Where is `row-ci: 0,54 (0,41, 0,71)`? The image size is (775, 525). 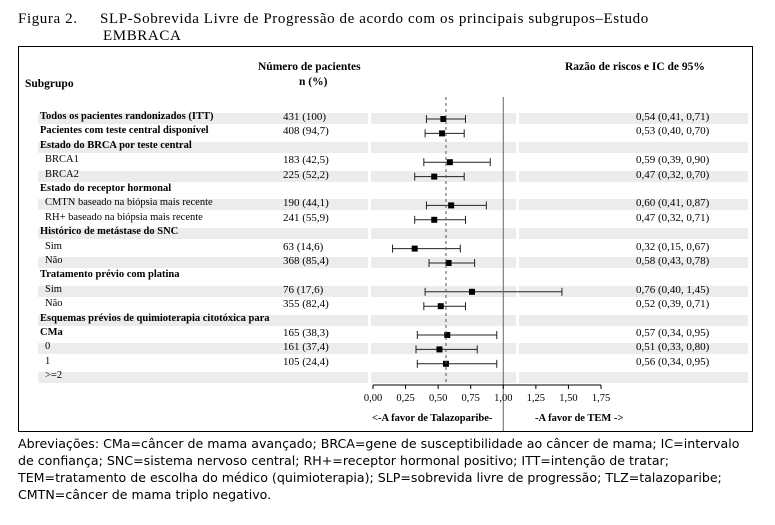 row-ci: 0,54 (0,41, 0,71) is located at coordinates (673, 117).